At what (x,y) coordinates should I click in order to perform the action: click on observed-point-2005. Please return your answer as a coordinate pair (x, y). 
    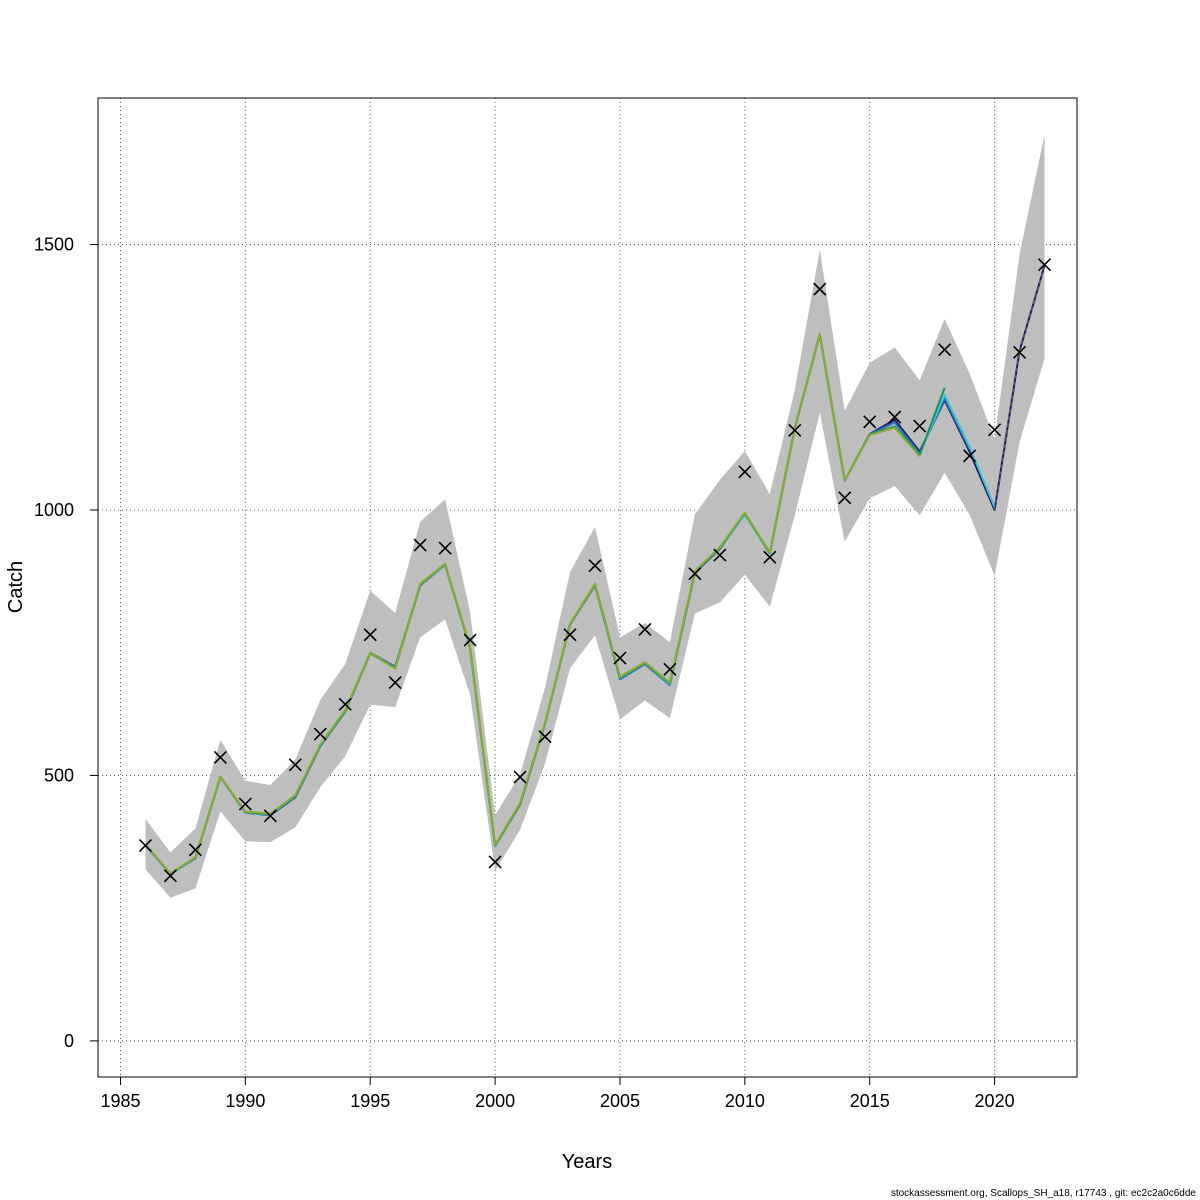
    Looking at the image, I should click on (620, 658).